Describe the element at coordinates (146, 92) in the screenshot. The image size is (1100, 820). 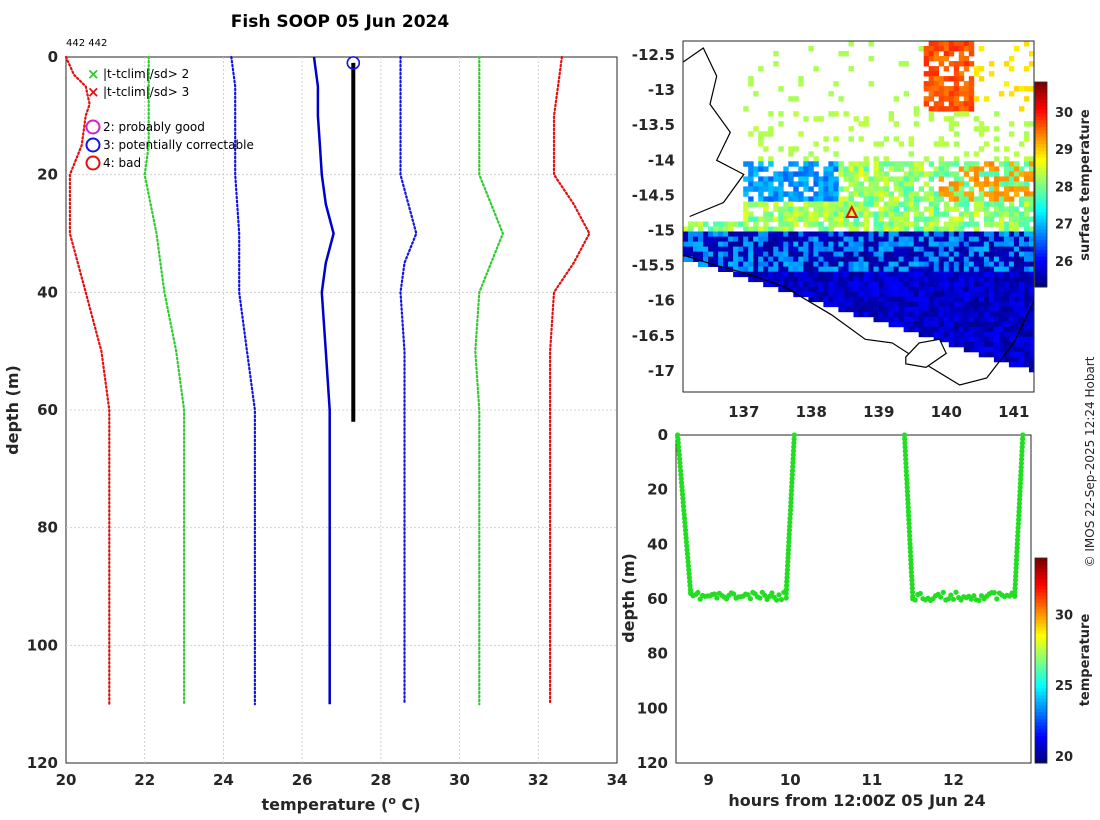
I see `legend-flag3-label: |t-tclim|/sd> 3` at that location.